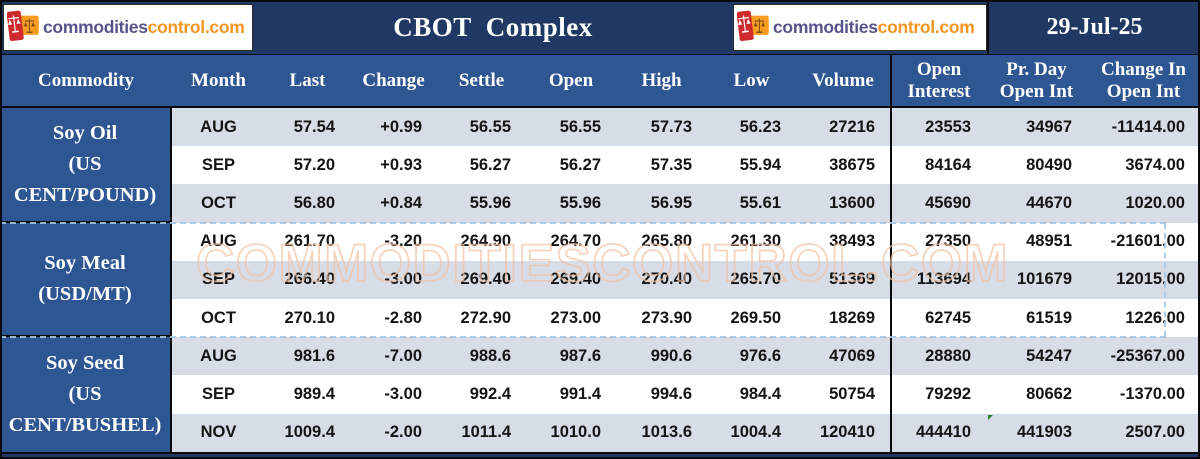 Image resolution: width=1200 pixels, height=459 pixels. I want to click on cell-last: 1009.4, so click(307, 432).